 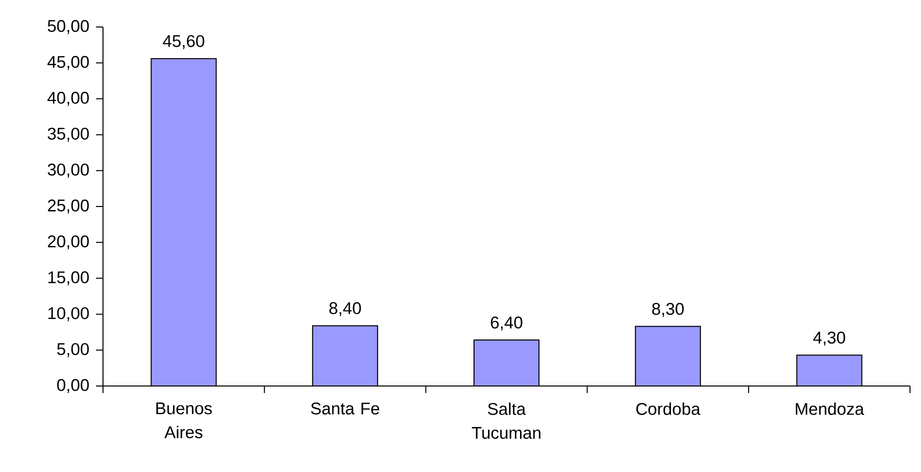 I want to click on y-tick-label: 0,00, so click(x=73, y=386).